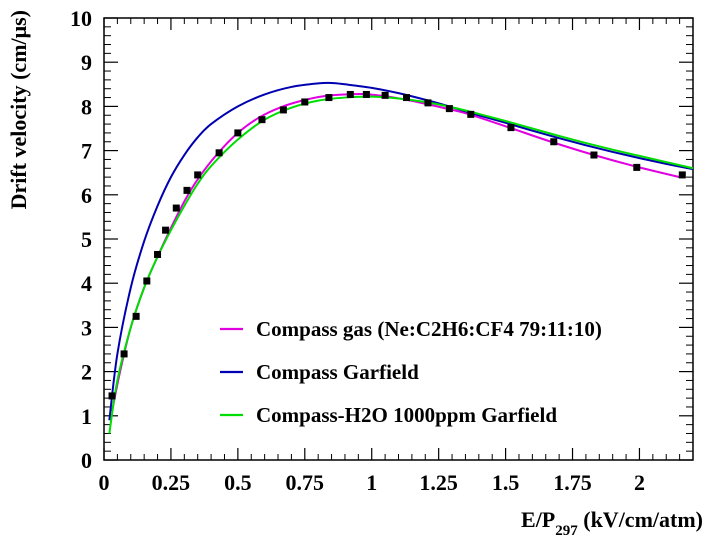  I want to click on y-tick-label: 10, so click(81, 18).